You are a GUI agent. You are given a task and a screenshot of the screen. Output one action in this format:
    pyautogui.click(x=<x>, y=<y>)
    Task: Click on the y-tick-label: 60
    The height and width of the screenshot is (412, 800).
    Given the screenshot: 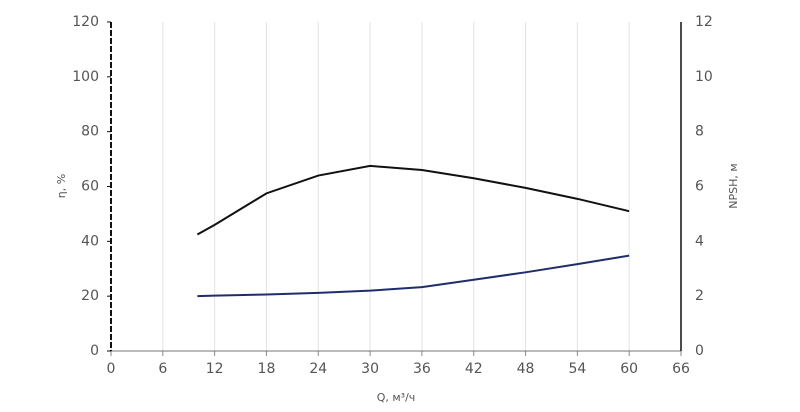 What is the action you would take?
    pyautogui.click(x=90, y=187)
    